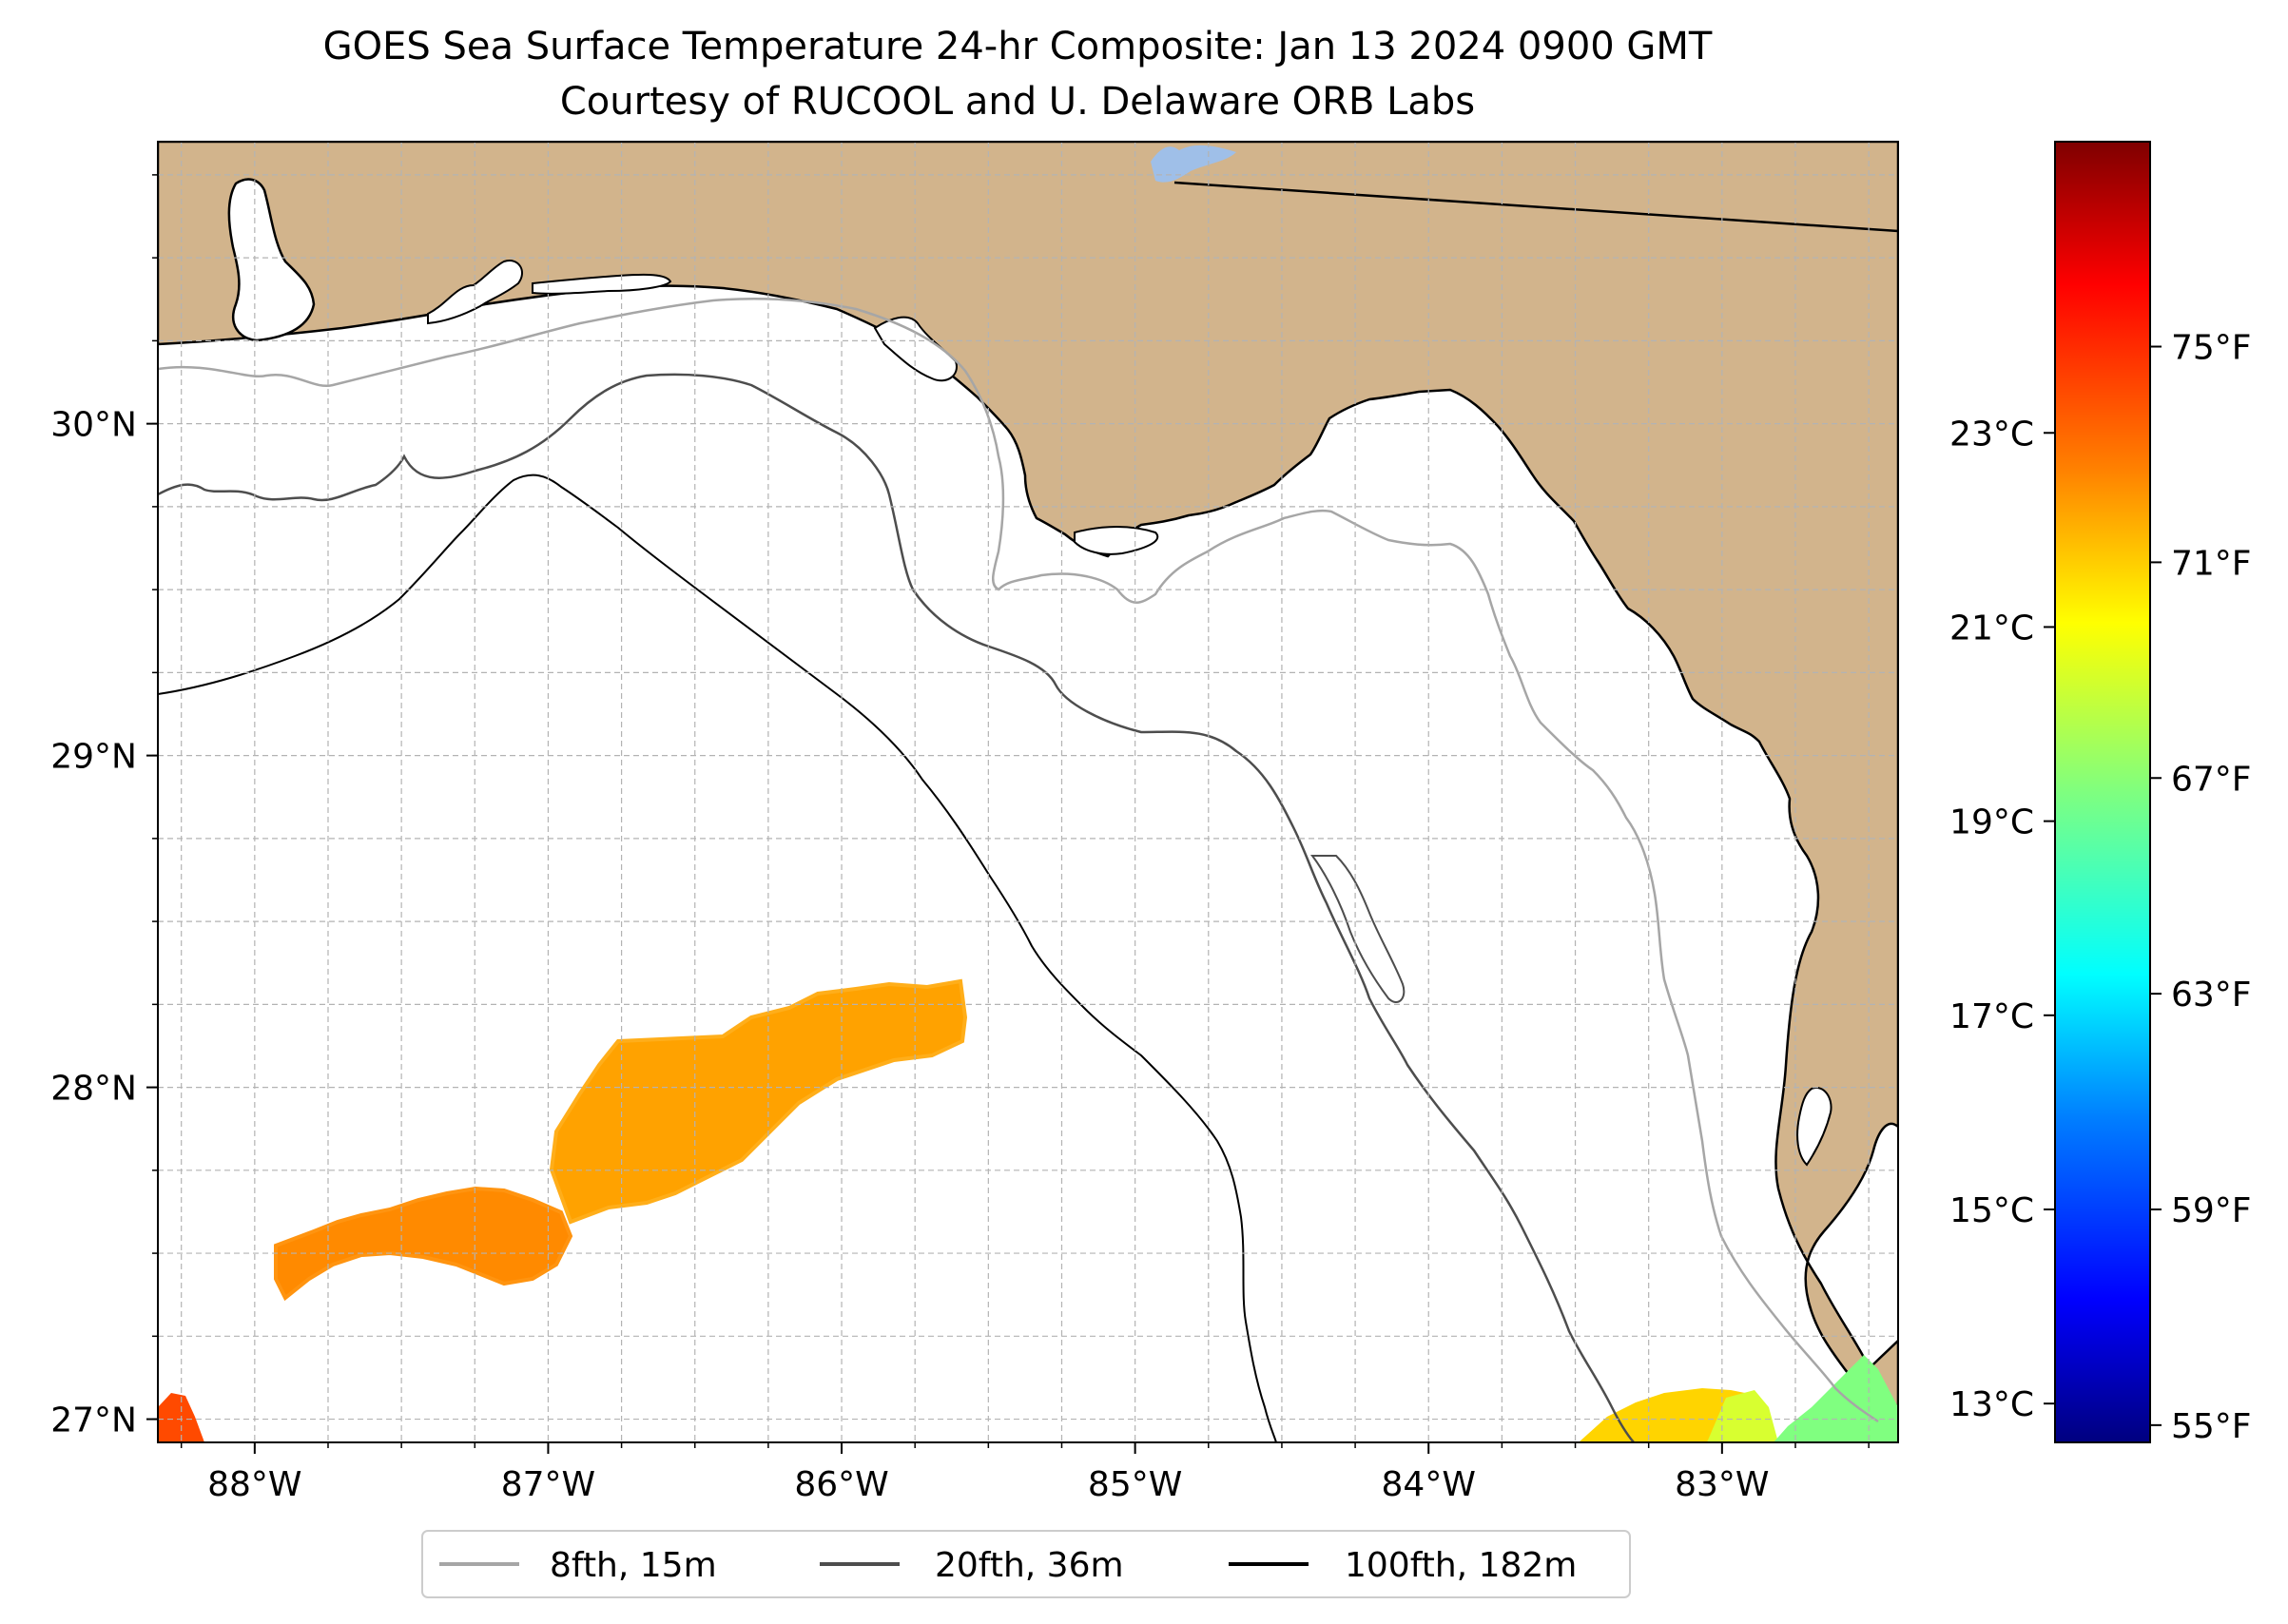  What do you see at coordinates (1992, 822) in the screenshot?
I see `colorbar-celsius-label: 19°C` at bounding box center [1992, 822].